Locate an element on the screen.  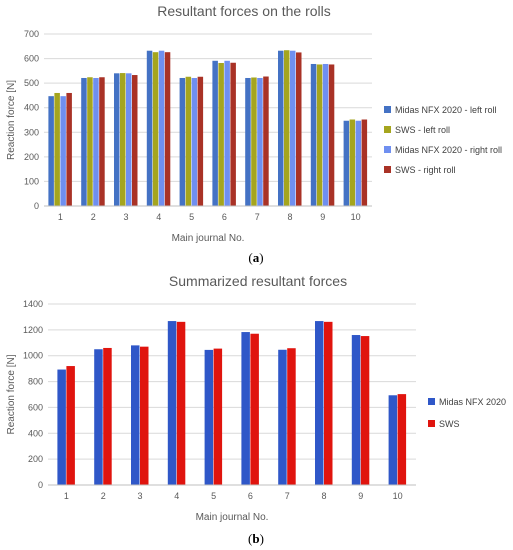
y-tick-label: 300 is located at coordinates (31, 132).